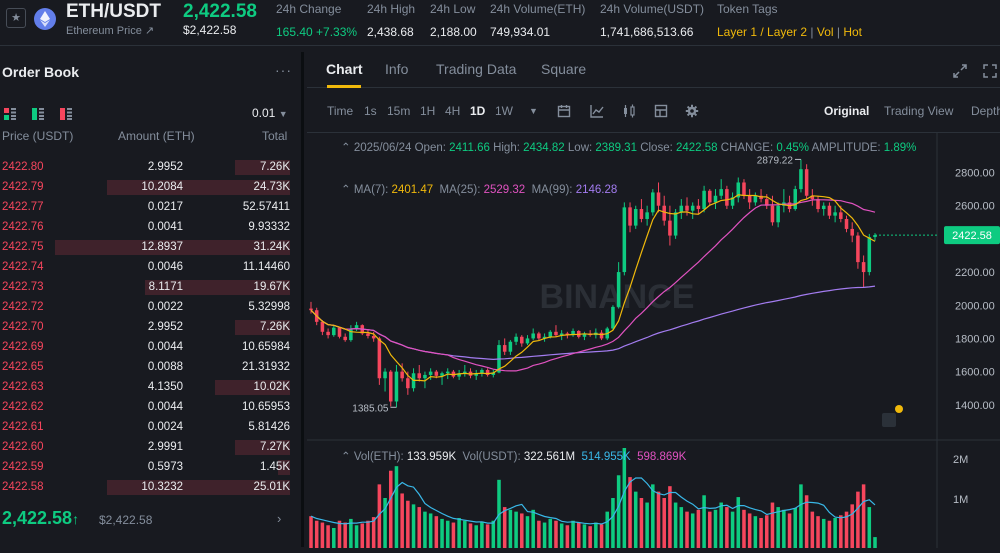  I want to click on ask-row: 2422.74 0.0046 11.14460, so click(147, 267).